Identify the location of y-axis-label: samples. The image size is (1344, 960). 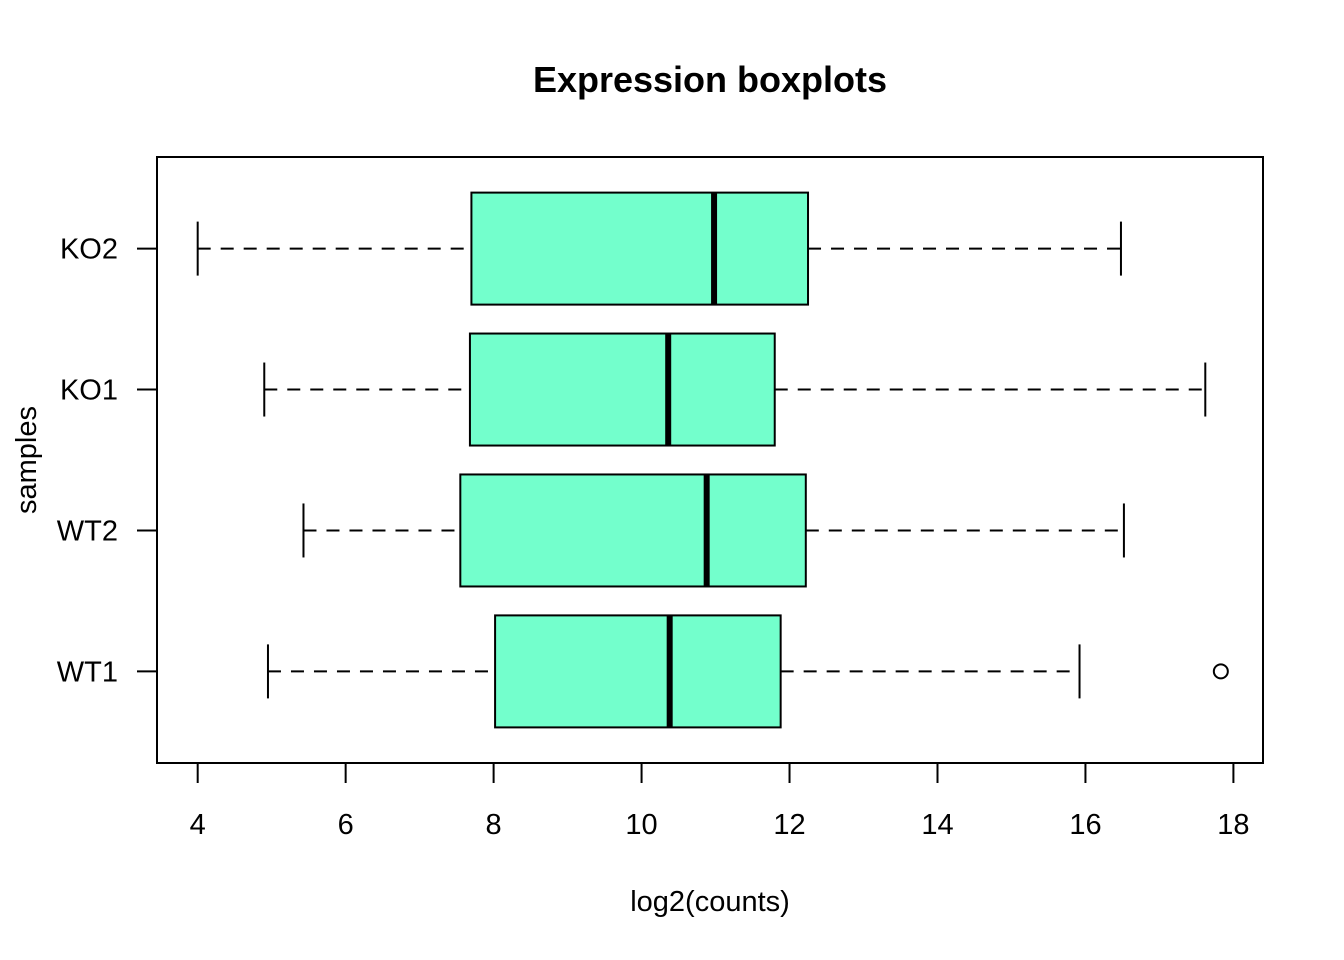
(27, 460).